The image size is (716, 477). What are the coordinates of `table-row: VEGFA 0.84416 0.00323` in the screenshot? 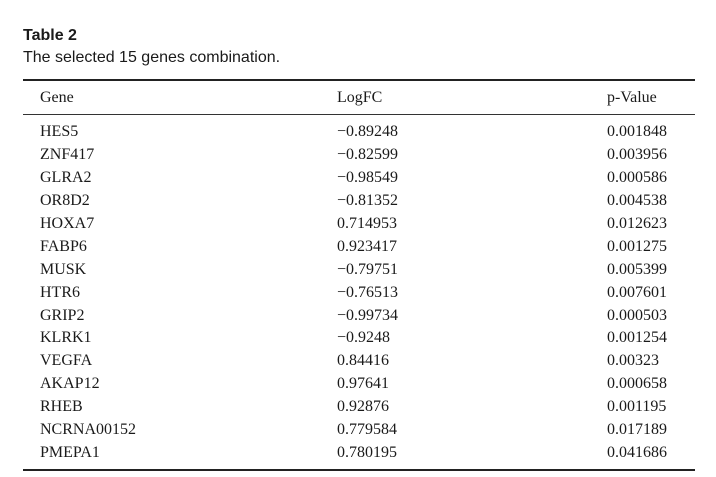 It's located at (359, 361).